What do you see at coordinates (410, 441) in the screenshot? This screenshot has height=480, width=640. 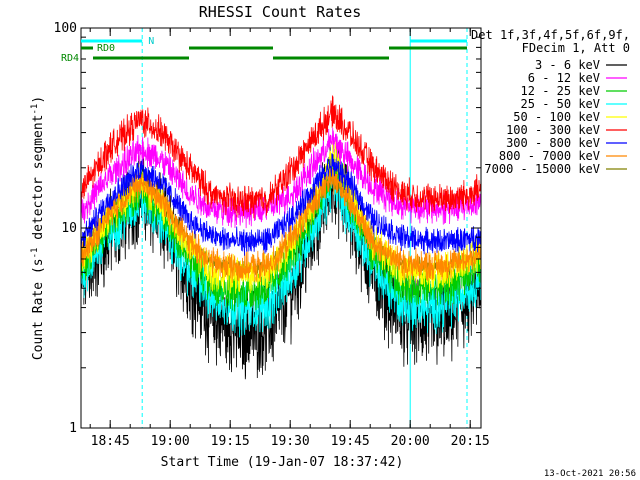 I see `x-tick-label-5: 20:00` at bounding box center [410, 441].